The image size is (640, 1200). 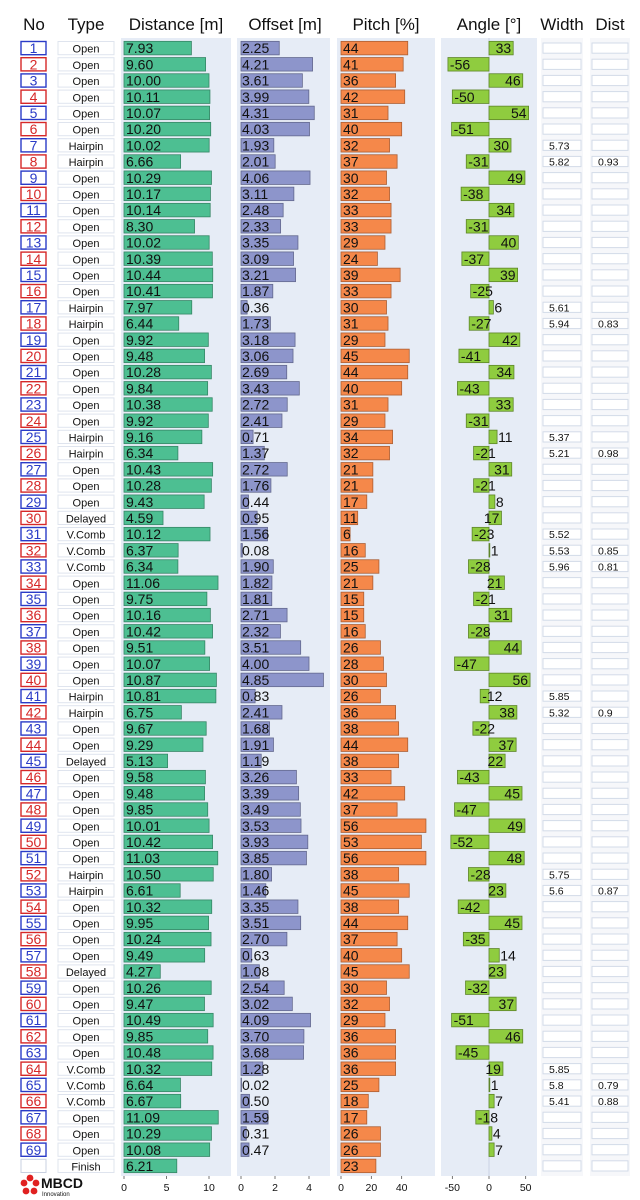 I want to click on row-number: 25, so click(x=34, y=437).